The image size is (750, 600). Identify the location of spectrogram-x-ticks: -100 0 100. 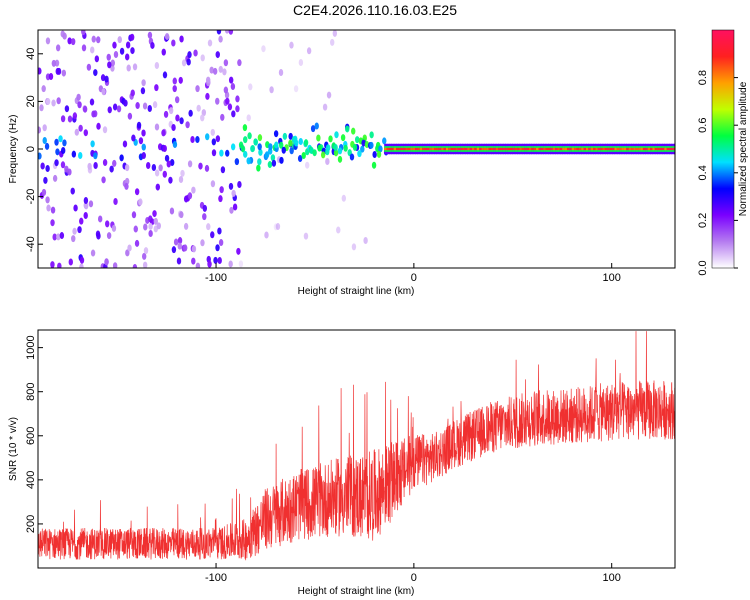
(413, 273).